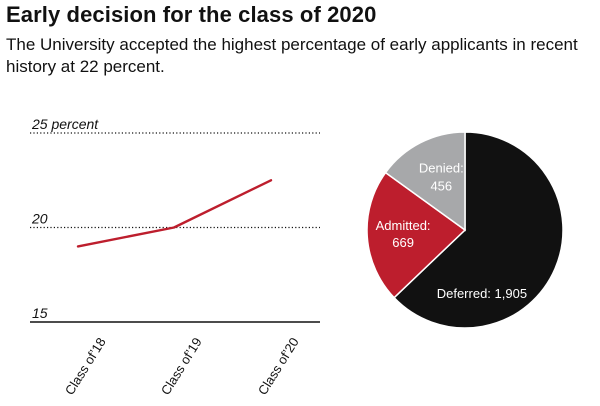 The image size is (600, 406). What do you see at coordinates (478, 230) in the screenshot?
I see `pie-slice-deferred` at bounding box center [478, 230].